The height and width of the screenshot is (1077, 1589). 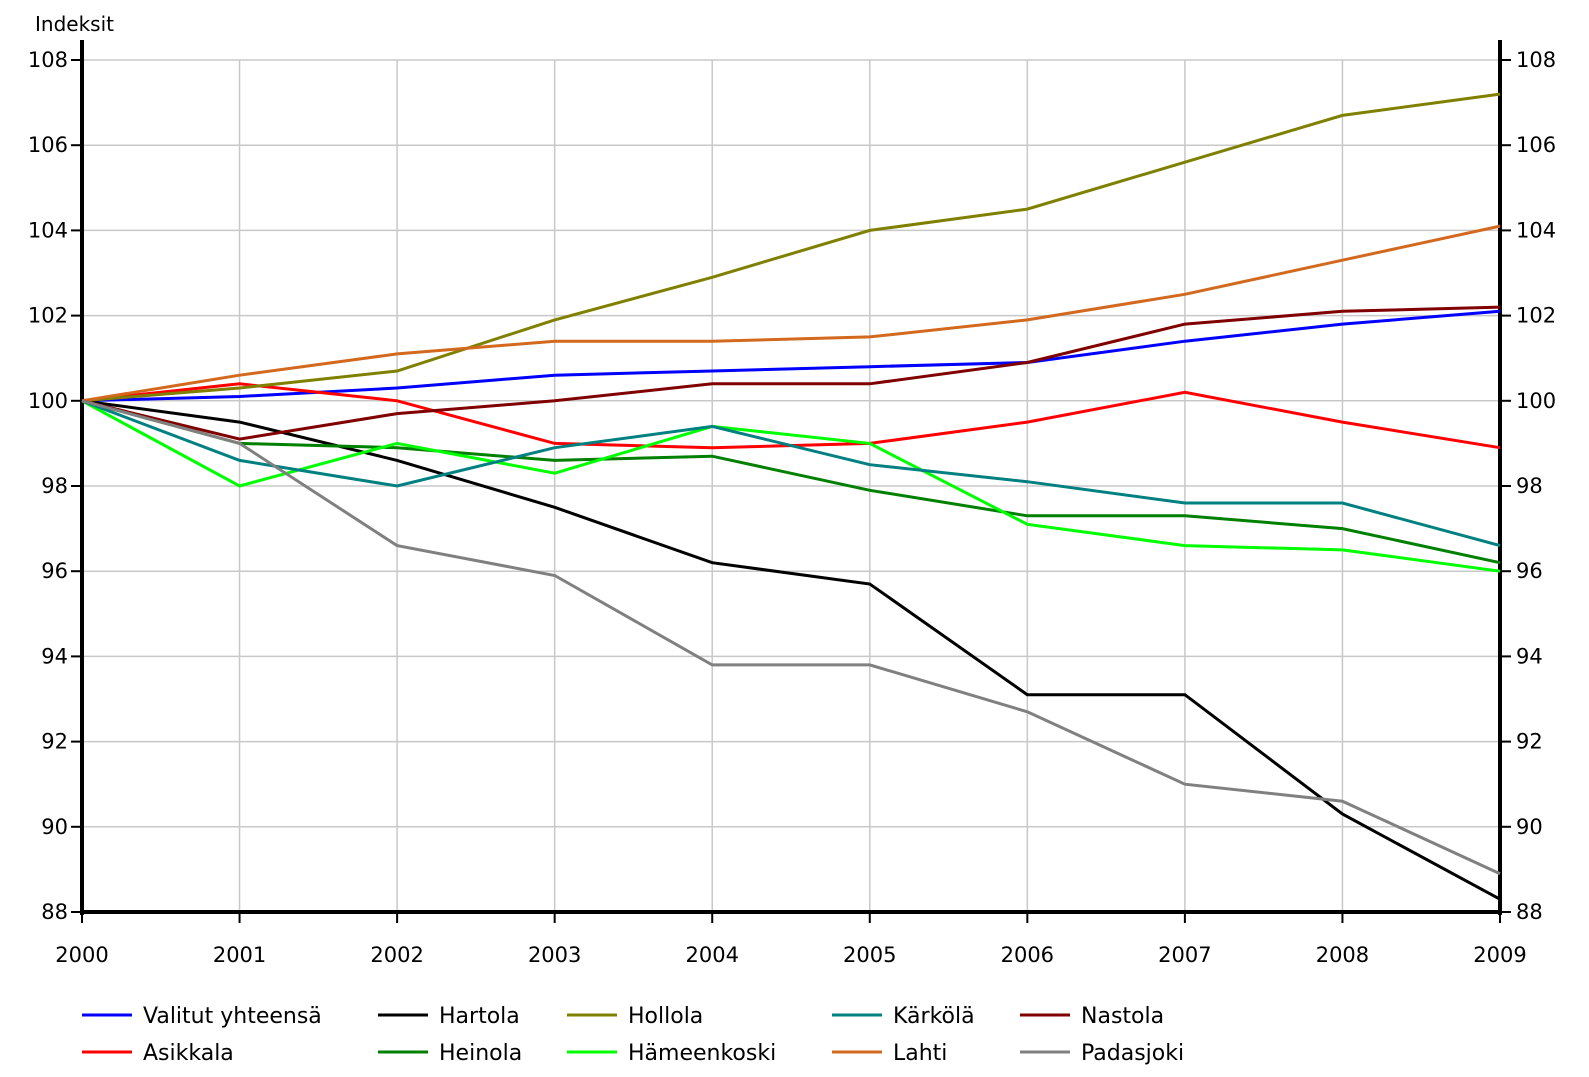 I want to click on series-line-valitut-yhteensä, so click(x=791, y=356).